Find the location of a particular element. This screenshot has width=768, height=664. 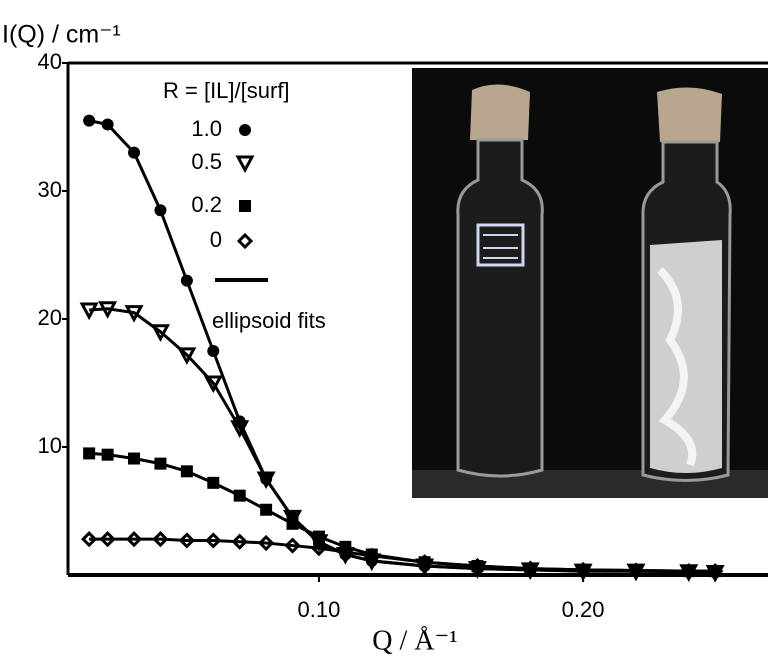

y-tick-label: 30 is located at coordinates (50, 189).